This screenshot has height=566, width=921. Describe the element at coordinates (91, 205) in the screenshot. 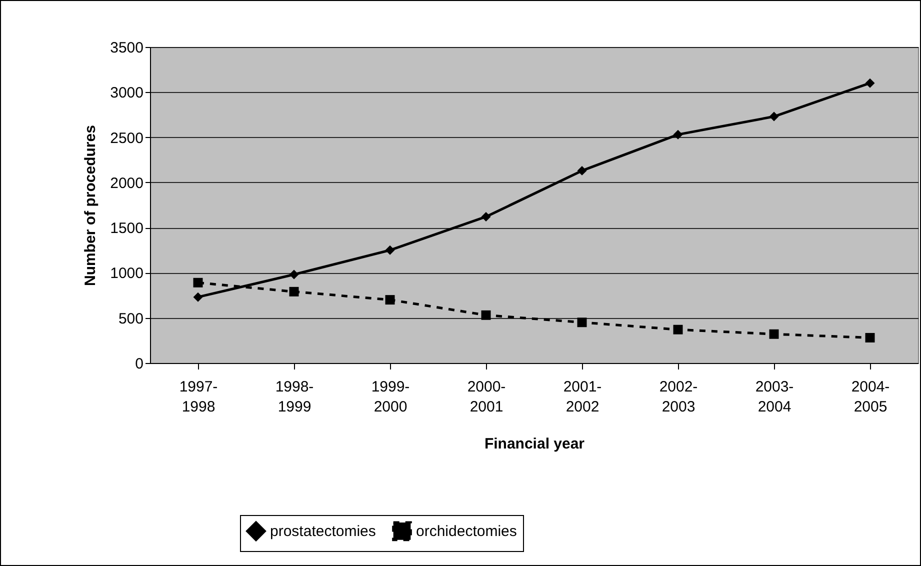

I see `y-axis-title: Number of procedures` at that location.